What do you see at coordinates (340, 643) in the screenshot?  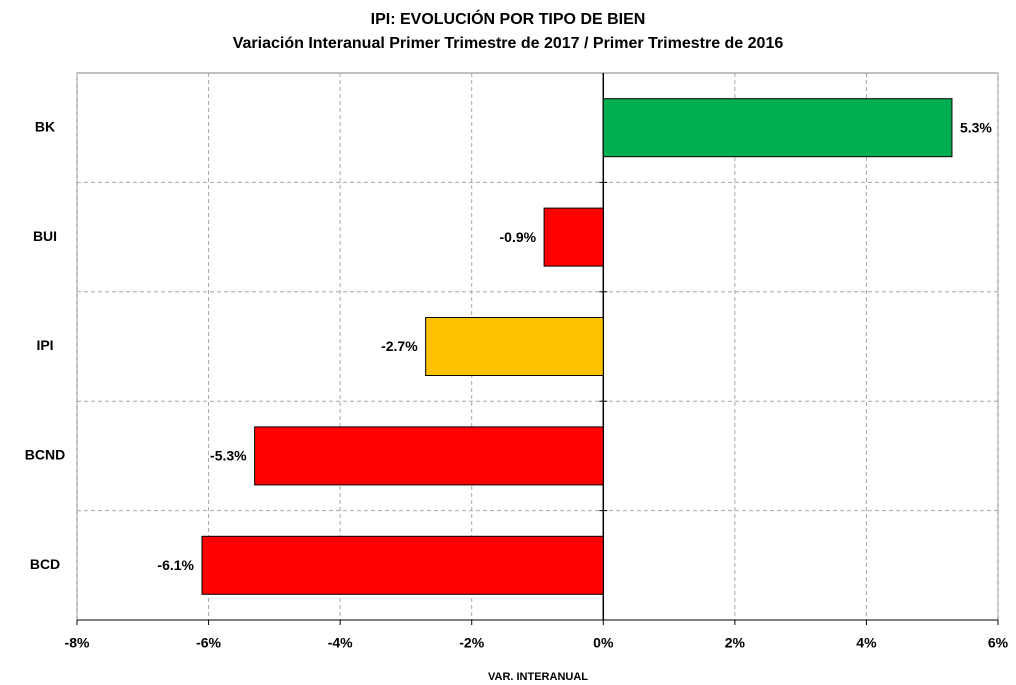 I see `x-tick-label: -4%` at bounding box center [340, 643].